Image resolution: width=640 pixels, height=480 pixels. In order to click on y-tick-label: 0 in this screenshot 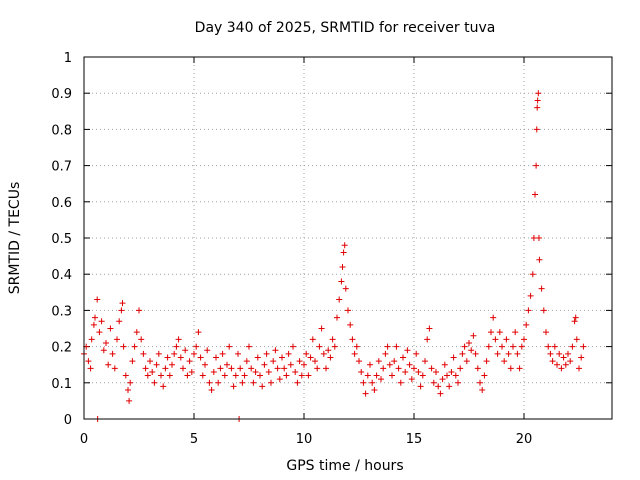, I will do `click(68, 420)`.